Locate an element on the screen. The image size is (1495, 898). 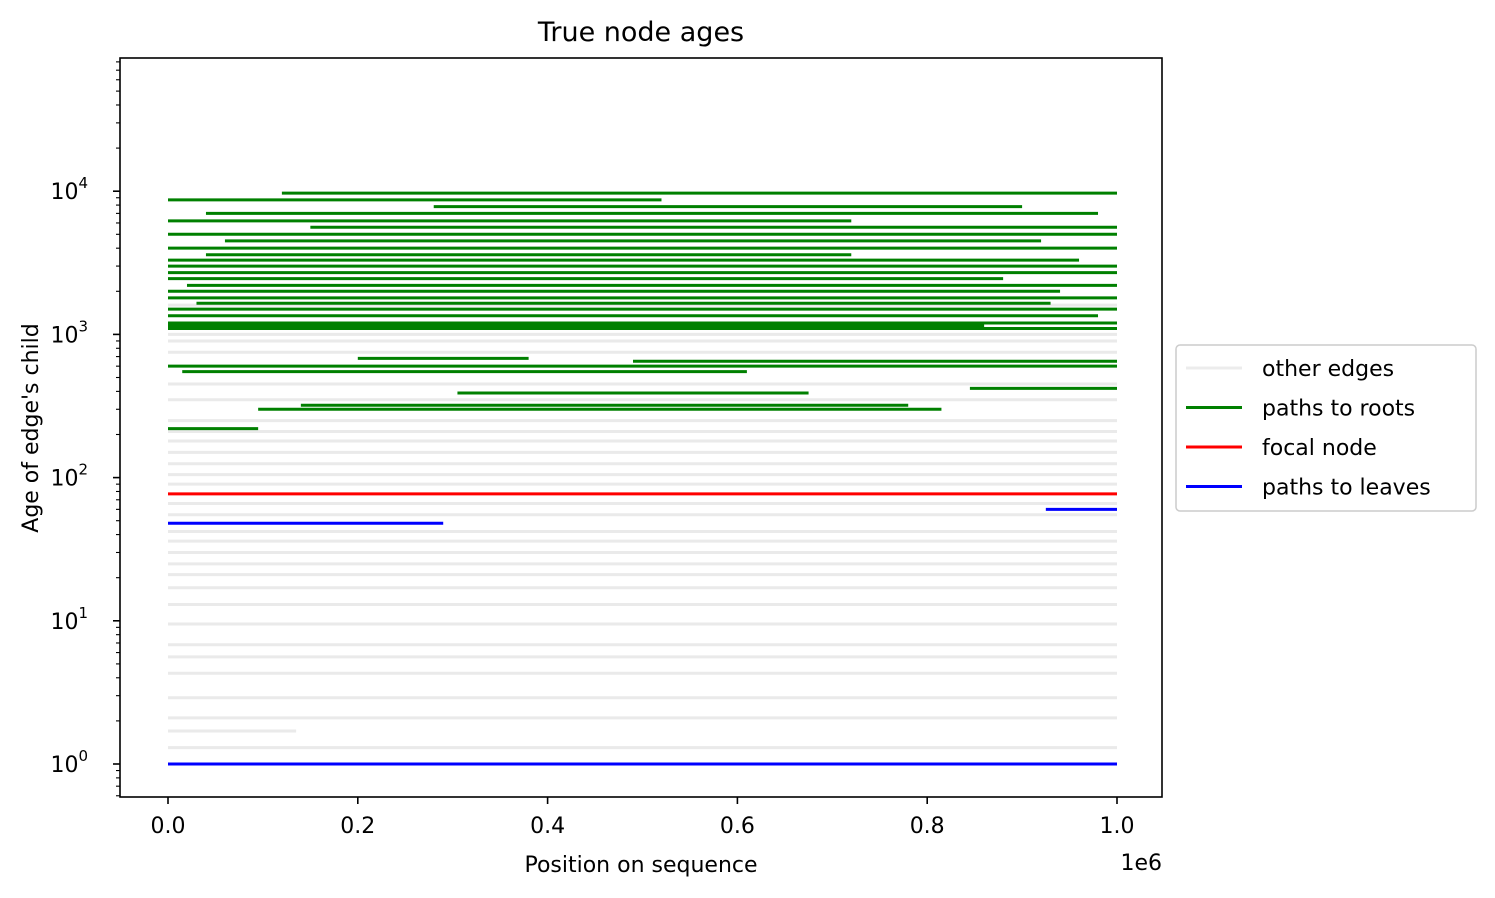
x-tick-label: 0.2 is located at coordinates (357, 826).